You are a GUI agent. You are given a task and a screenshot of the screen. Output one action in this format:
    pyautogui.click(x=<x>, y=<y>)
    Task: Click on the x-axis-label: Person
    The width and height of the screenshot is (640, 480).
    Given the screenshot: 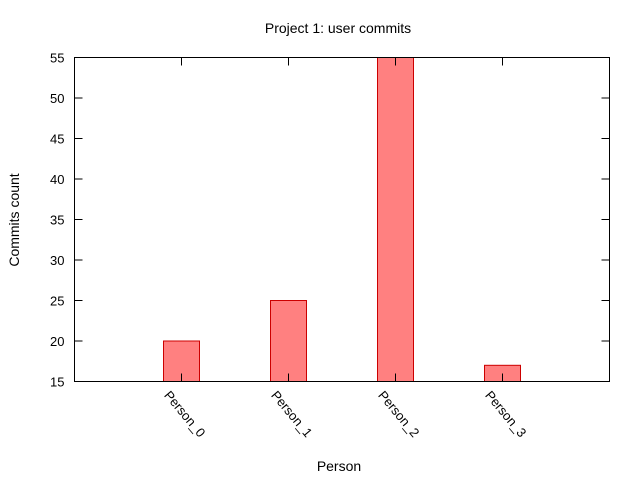 What is the action you would take?
    pyautogui.click(x=339, y=466)
    